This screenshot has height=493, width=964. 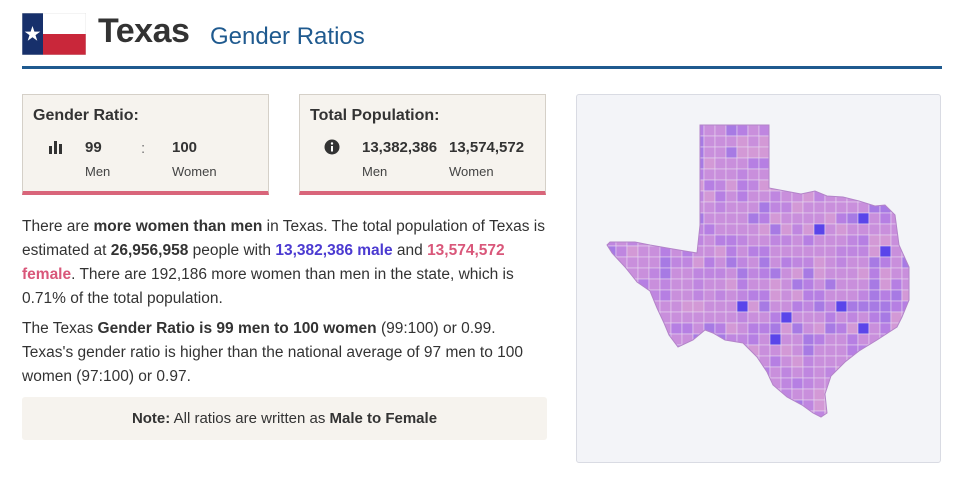 I want to click on note-bold: Male to Female, so click(x=383, y=418).